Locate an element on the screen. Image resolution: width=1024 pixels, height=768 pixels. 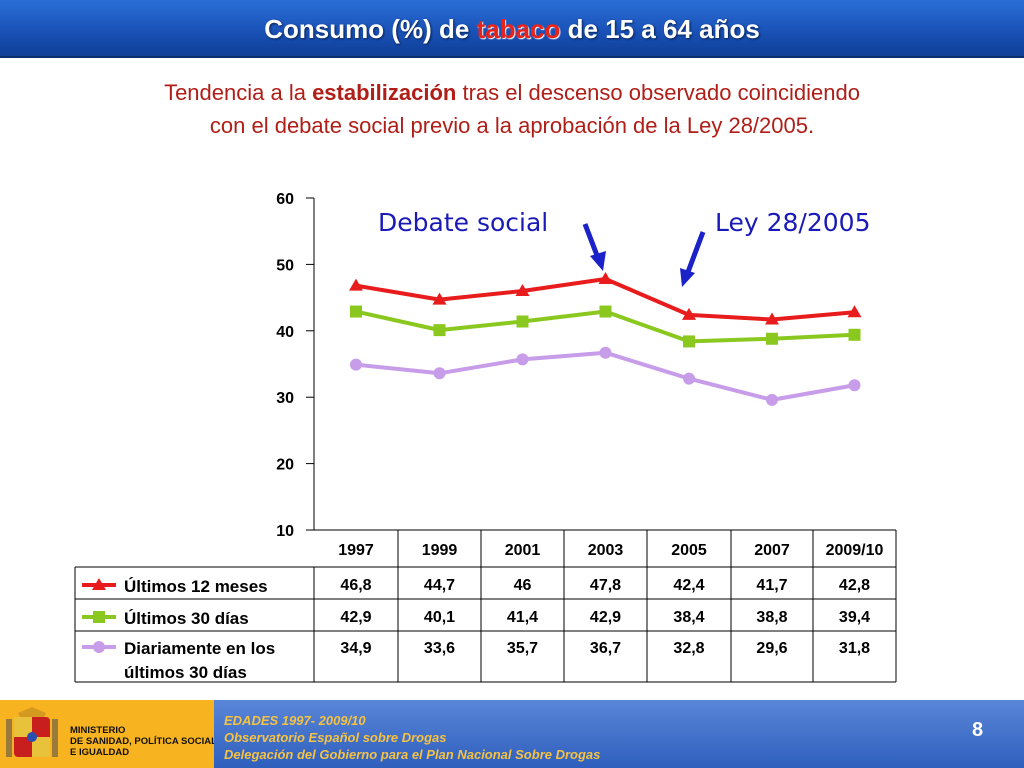
table-value: 46 is located at coordinates (523, 585).